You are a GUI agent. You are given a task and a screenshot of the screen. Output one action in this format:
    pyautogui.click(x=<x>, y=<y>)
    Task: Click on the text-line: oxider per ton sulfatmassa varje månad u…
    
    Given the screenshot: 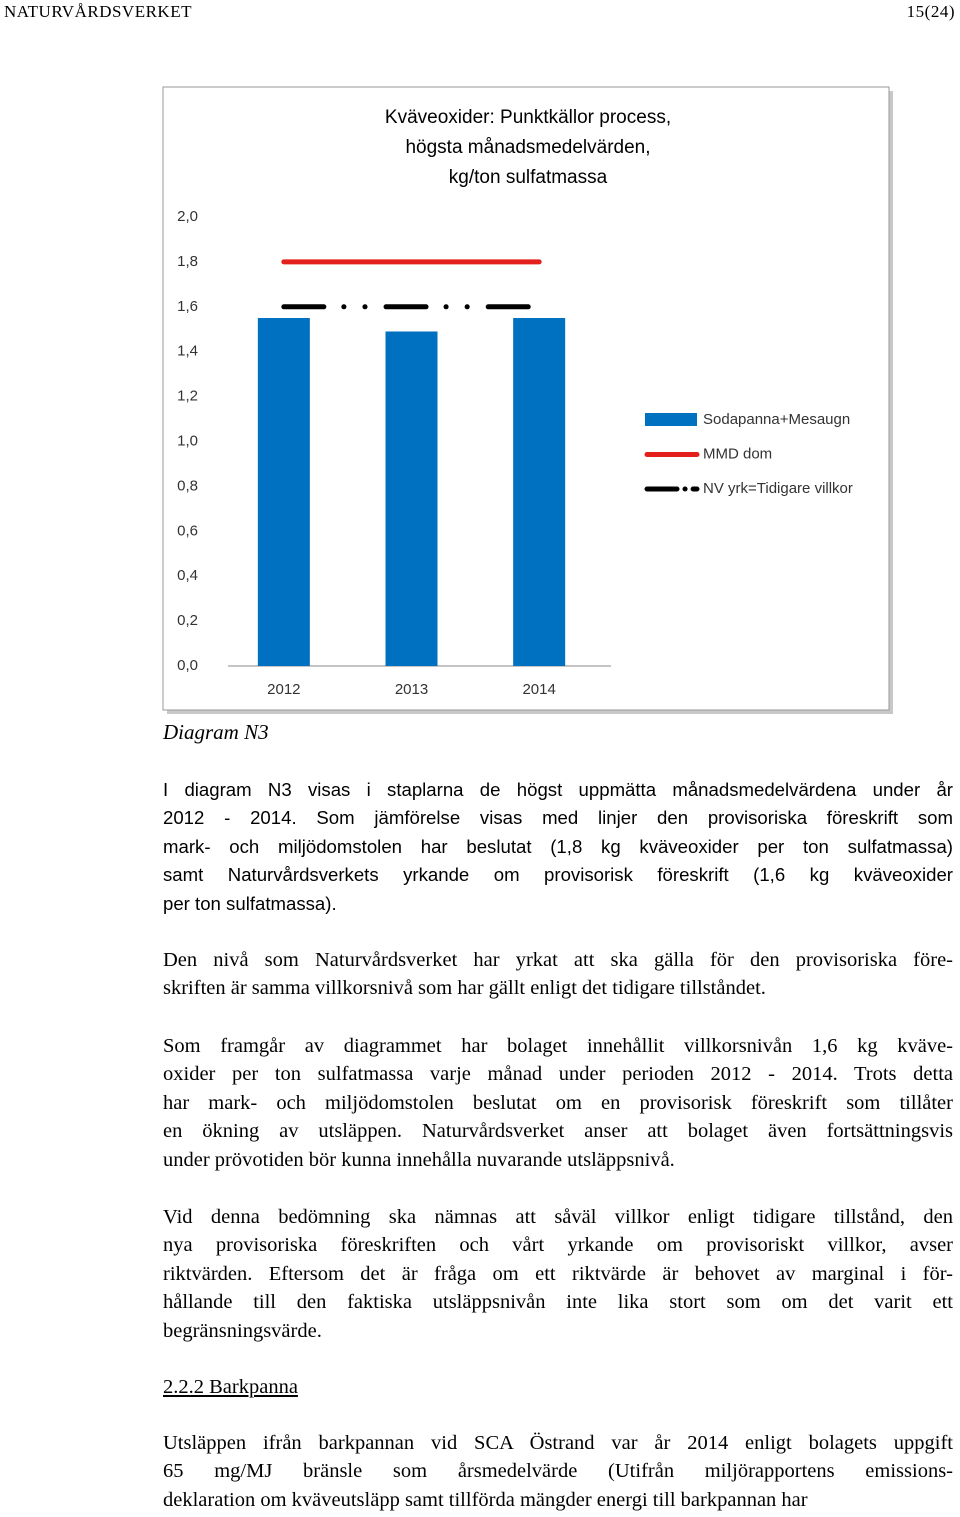 What is the action you would take?
    pyautogui.click(x=558, y=1074)
    